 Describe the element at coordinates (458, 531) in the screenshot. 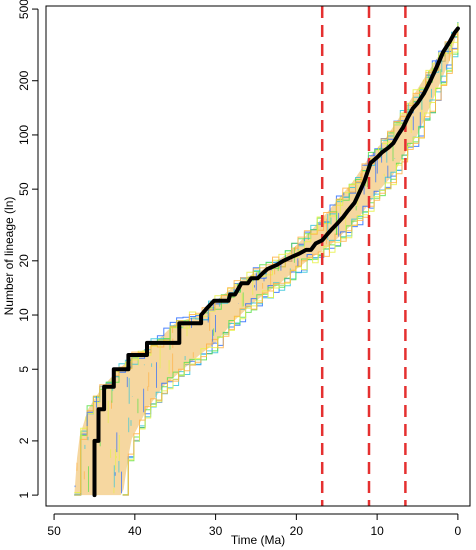

I see `x-tick-label: 0` at that location.